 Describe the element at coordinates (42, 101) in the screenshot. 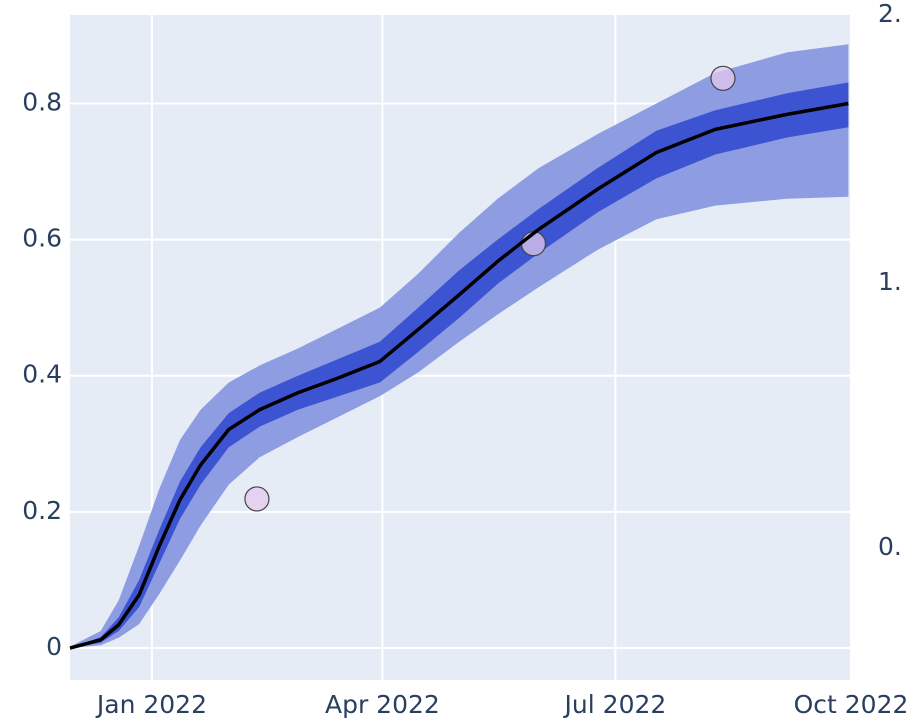

I see `y-tick-label: 0.8` at that location.